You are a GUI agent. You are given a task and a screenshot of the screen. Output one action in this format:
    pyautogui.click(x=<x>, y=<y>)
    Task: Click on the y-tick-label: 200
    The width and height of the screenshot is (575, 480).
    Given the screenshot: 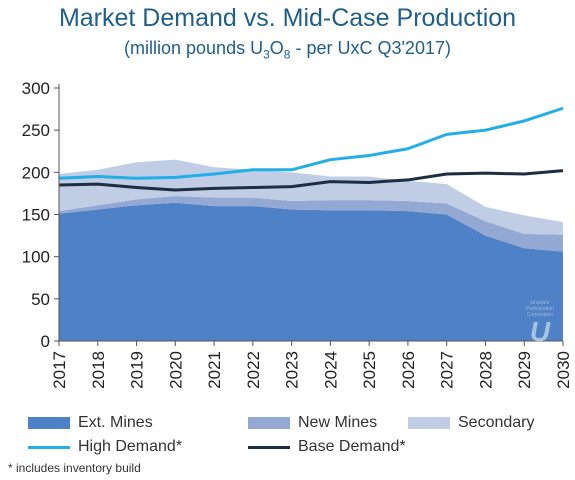 What is the action you would take?
    pyautogui.click(x=36, y=172)
    